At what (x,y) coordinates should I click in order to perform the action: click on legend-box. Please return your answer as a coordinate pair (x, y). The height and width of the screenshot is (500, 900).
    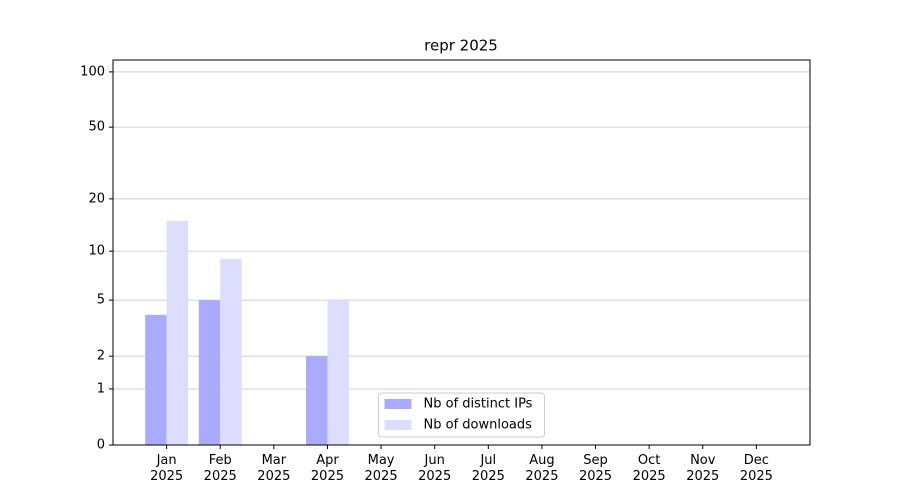
    Looking at the image, I should click on (461, 415).